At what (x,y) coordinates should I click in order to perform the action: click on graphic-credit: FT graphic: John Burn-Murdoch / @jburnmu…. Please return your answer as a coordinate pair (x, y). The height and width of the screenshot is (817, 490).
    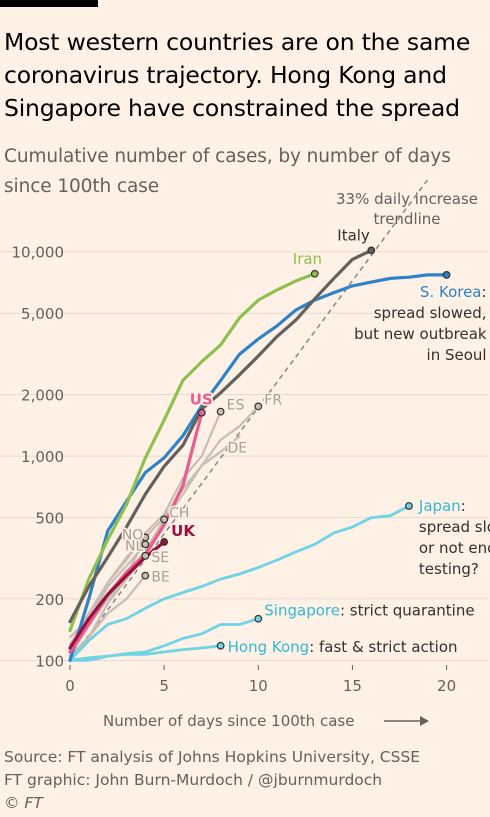
    Looking at the image, I should click on (193, 780).